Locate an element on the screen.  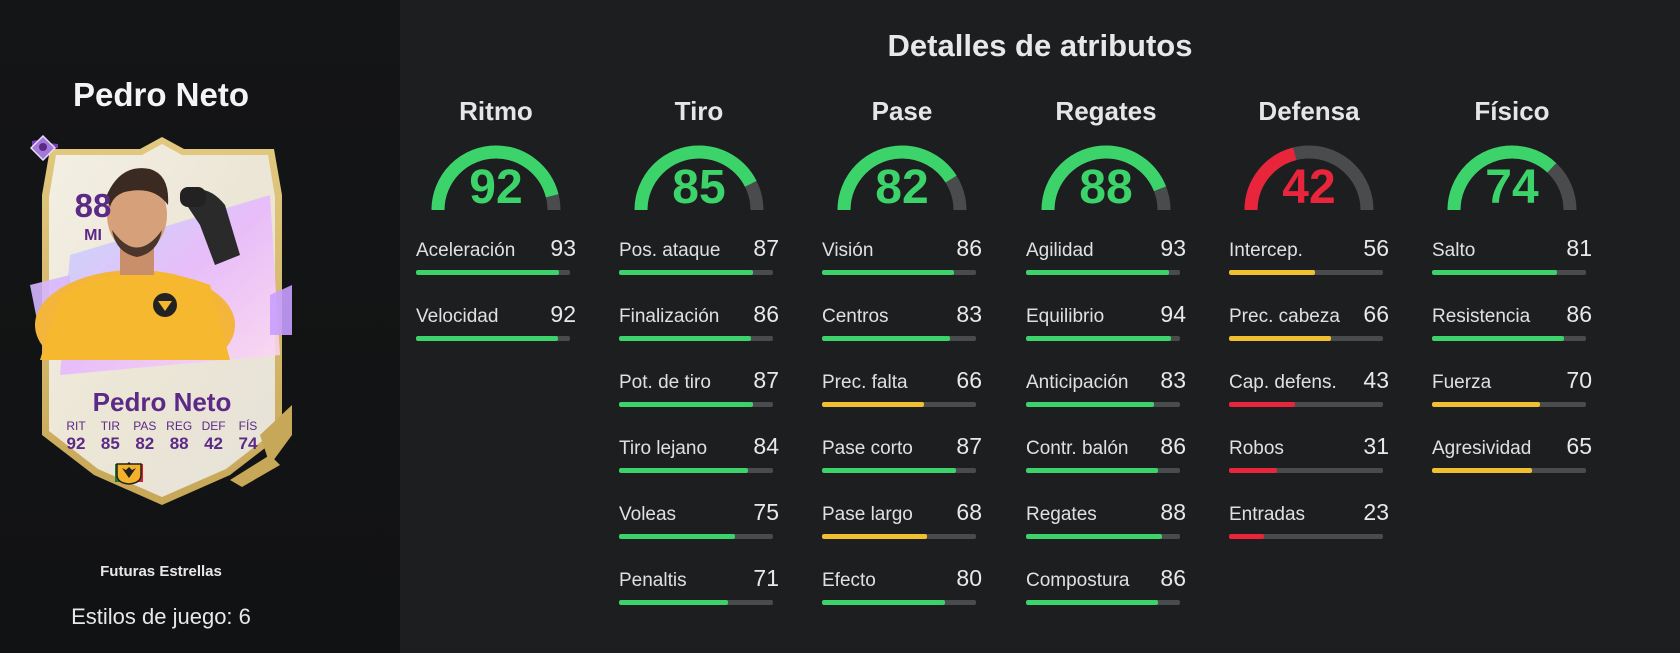
attribute-name: Penaltis is located at coordinates (653, 580).